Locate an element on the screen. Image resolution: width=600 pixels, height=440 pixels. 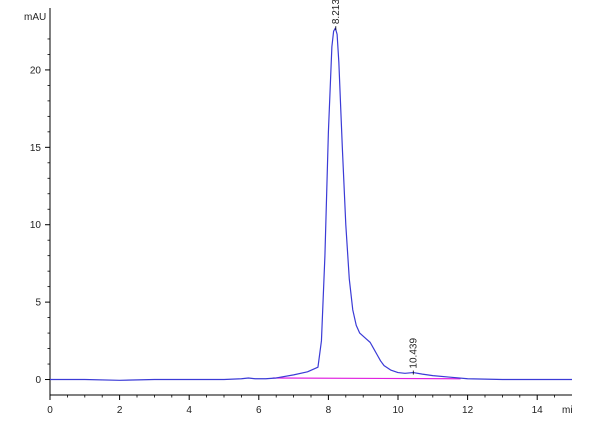
y-tick-label: 5 is located at coordinates (38, 303).